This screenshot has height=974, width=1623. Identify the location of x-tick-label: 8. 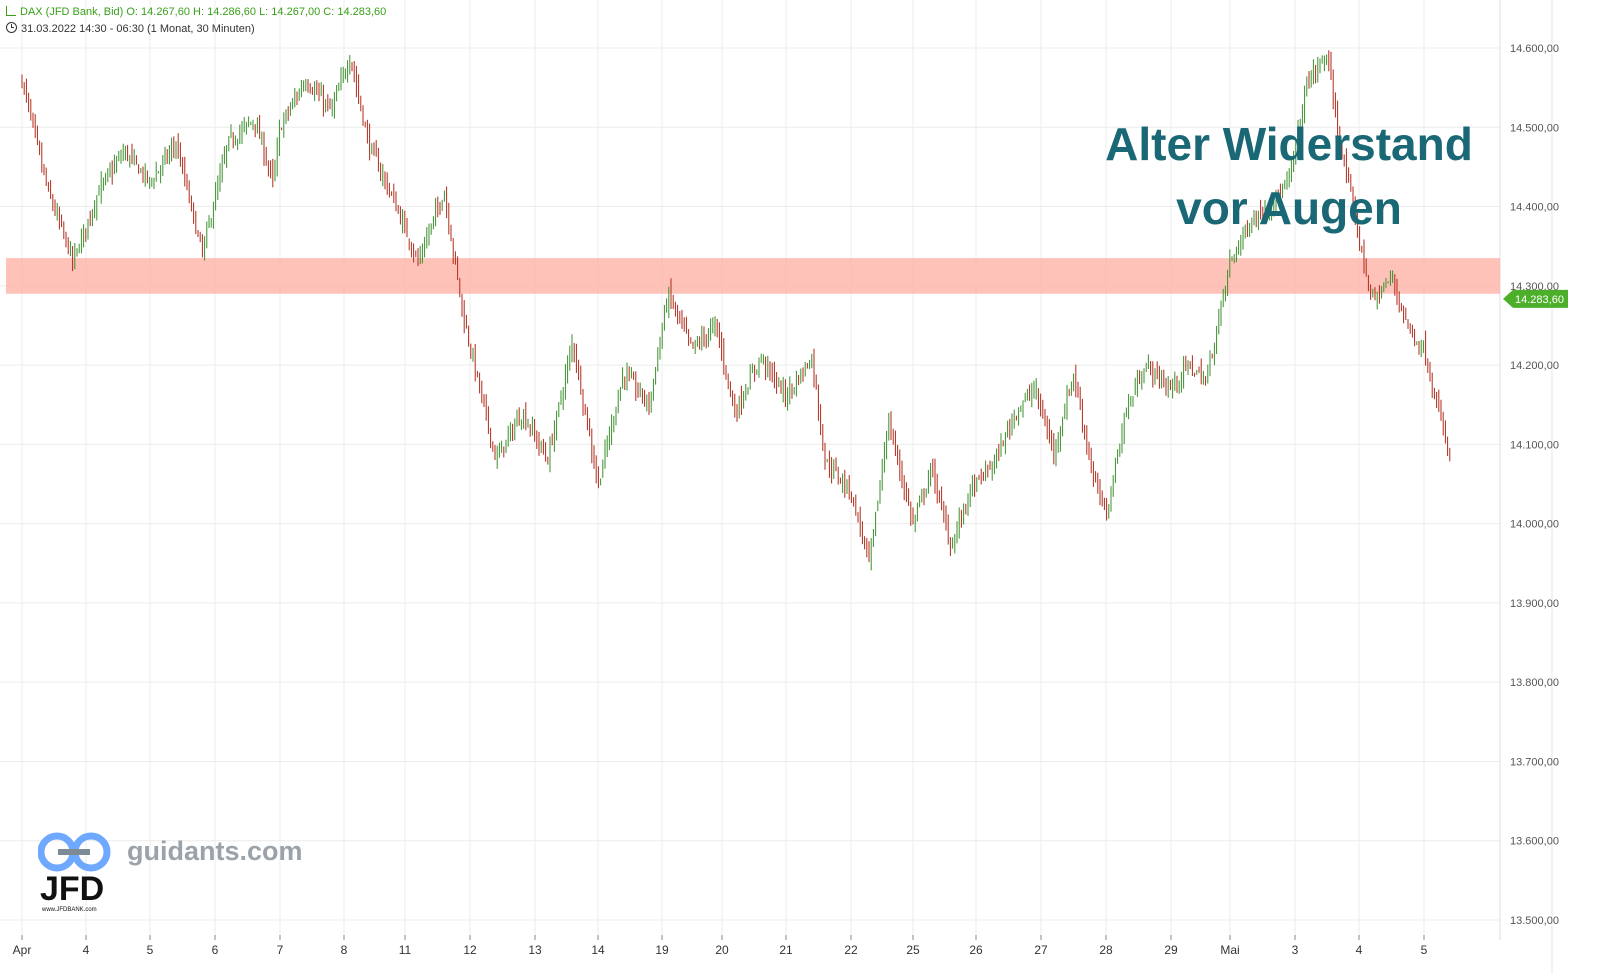
(344, 950).